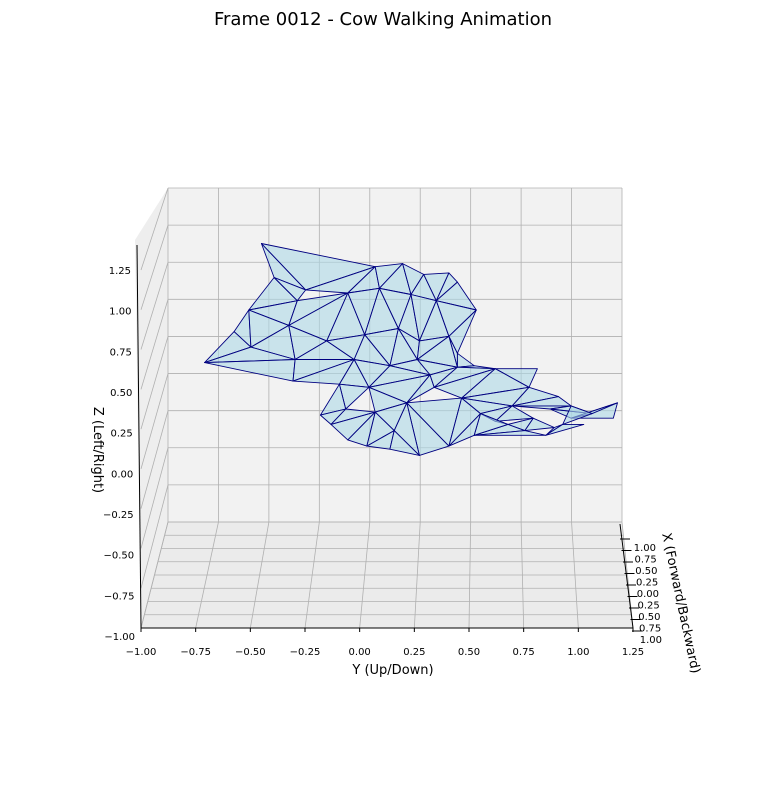 This screenshot has height=790, width=766. Describe the element at coordinates (119, 637) in the screenshot. I see `z-tick-label: −1.00` at that location.